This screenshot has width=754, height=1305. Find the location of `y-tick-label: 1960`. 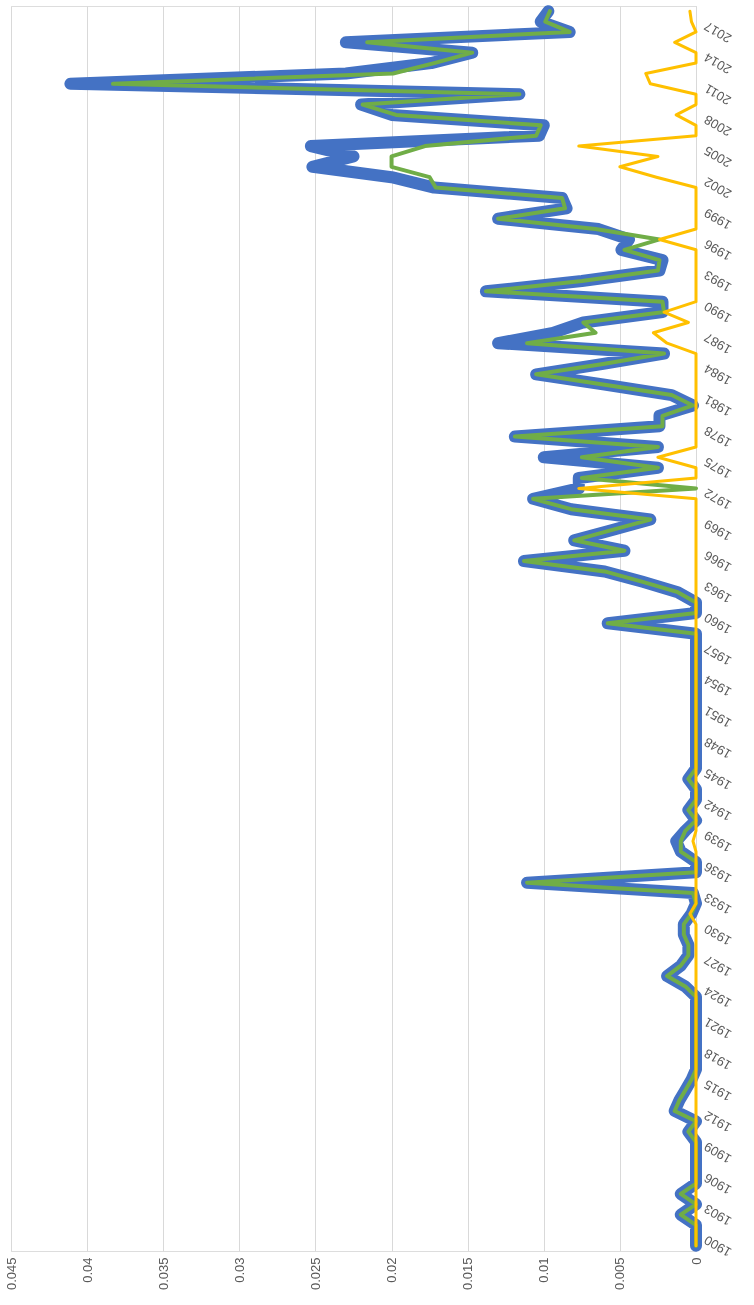

y-tick-label: 1960 is located at coordinates (718, 624).